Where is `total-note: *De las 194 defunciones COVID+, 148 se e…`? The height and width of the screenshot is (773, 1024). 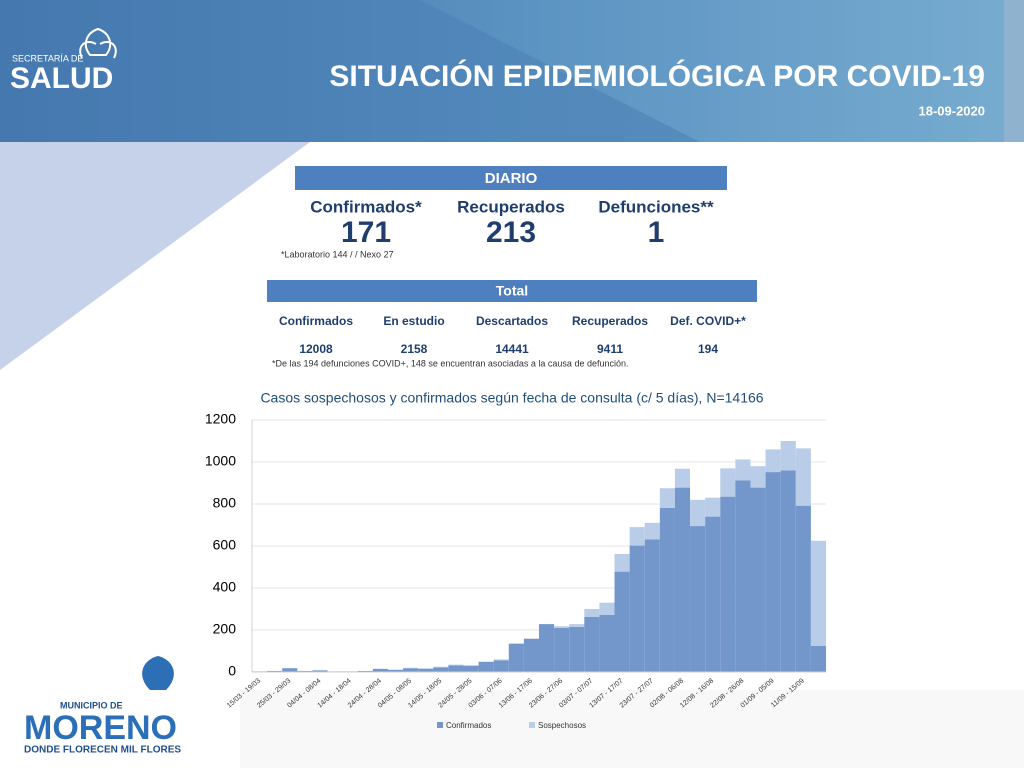 total-note: *De las 194 defunciones COVID+, 148 se e… is located at coordinates (450, 363).